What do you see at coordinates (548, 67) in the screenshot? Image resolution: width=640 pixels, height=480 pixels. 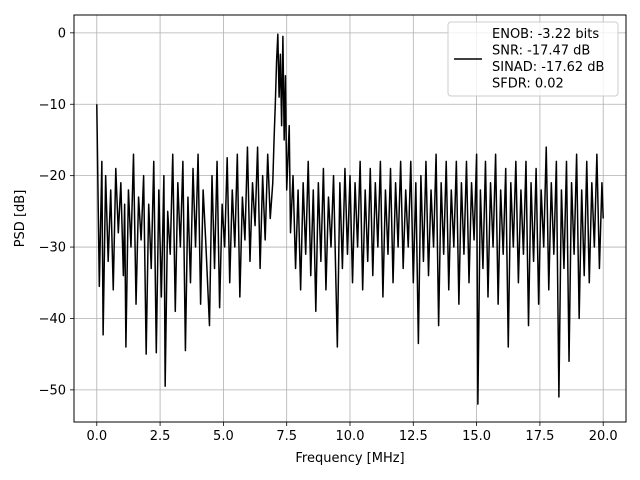 I see `legend-sinad-text: SINAD: -17.62 dB` at bounding box center [548, 67].